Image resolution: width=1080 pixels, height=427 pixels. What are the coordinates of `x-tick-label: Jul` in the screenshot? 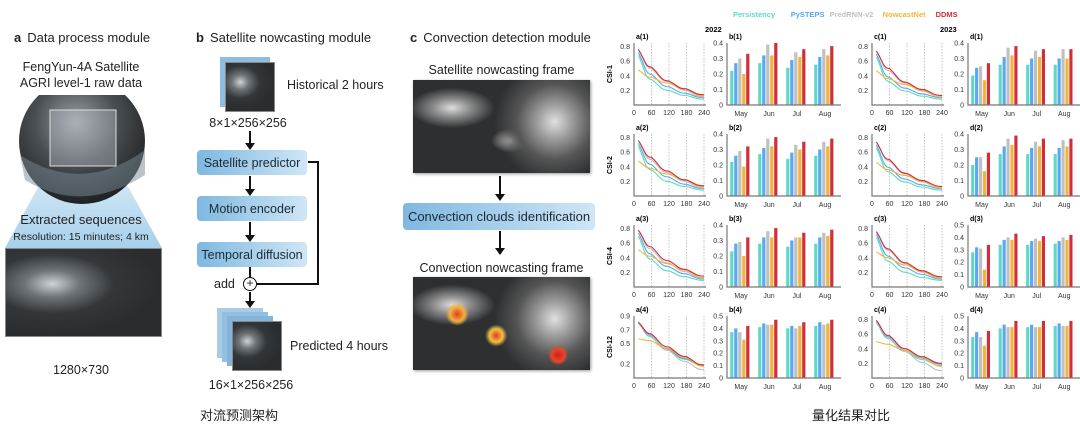 It's located at (1036, 205).